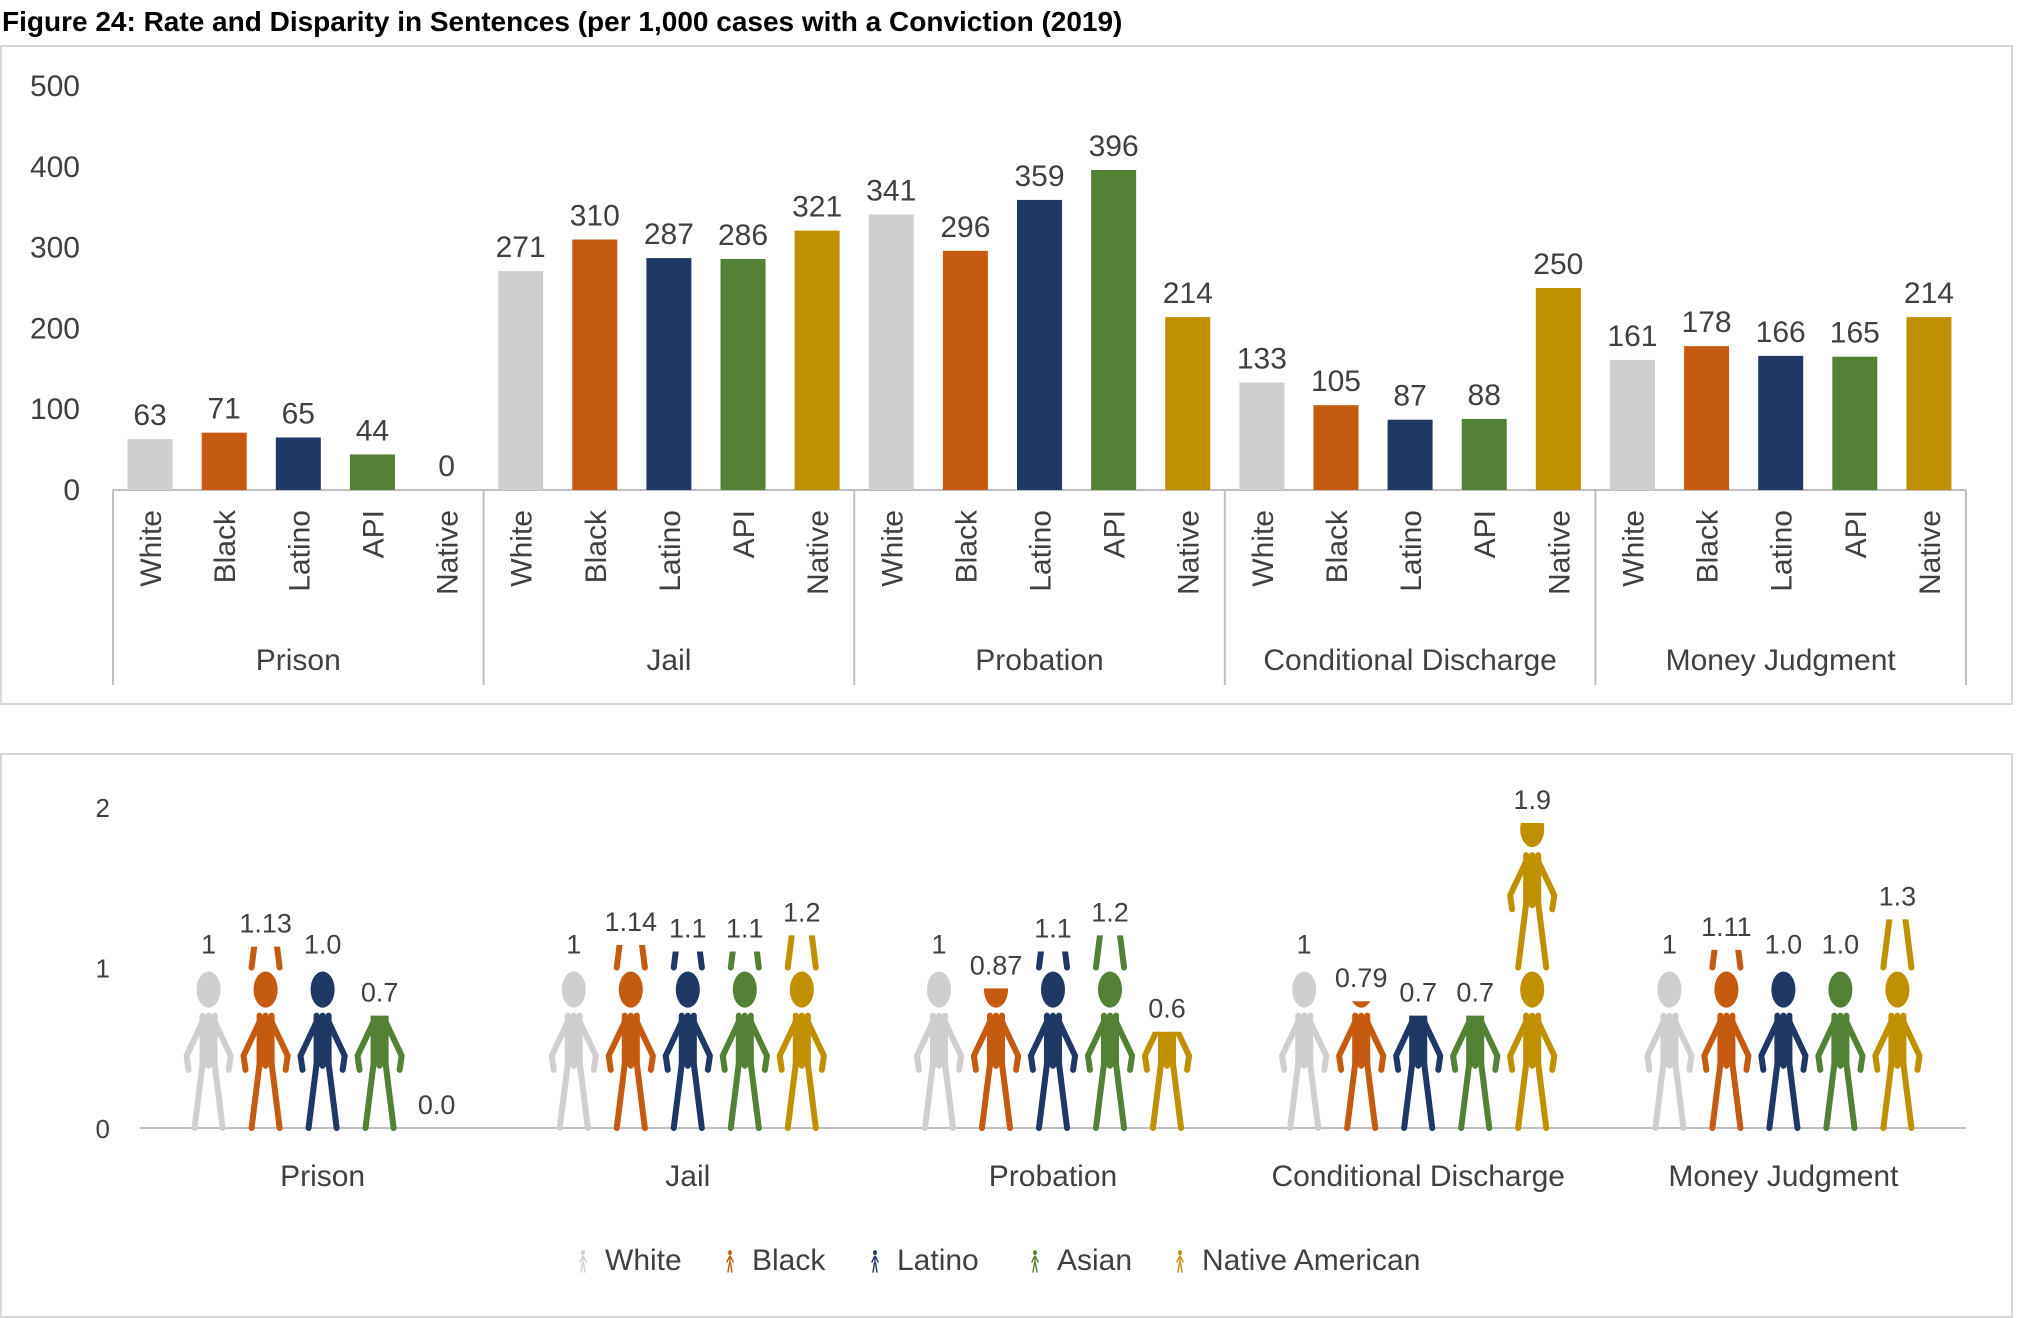 Image resolution: width=2018 pixels, height=1318 pixels. Describe the element at coordinates (1558, 264) in the screenshot. I see `bar-value-label: 250` at that location.